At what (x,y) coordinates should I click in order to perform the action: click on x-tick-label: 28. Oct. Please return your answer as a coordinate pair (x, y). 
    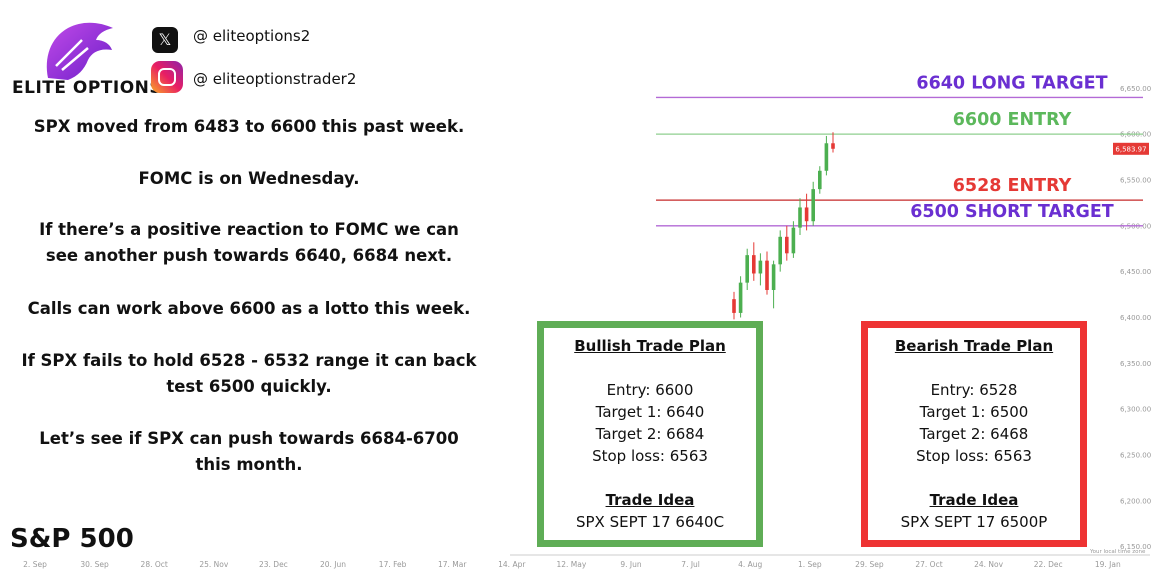
    Looking at the image, I should click on (154, 564).